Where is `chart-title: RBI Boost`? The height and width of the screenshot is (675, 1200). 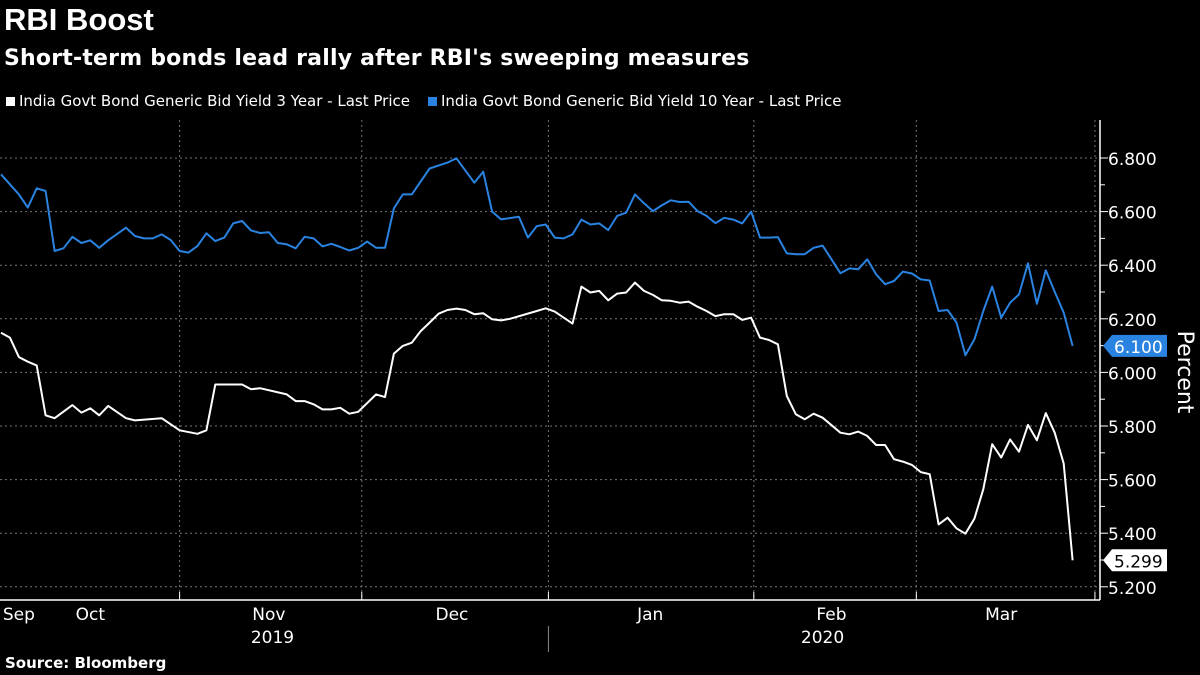 chart-title: RBI Boost is located at coordinates (79, 19).